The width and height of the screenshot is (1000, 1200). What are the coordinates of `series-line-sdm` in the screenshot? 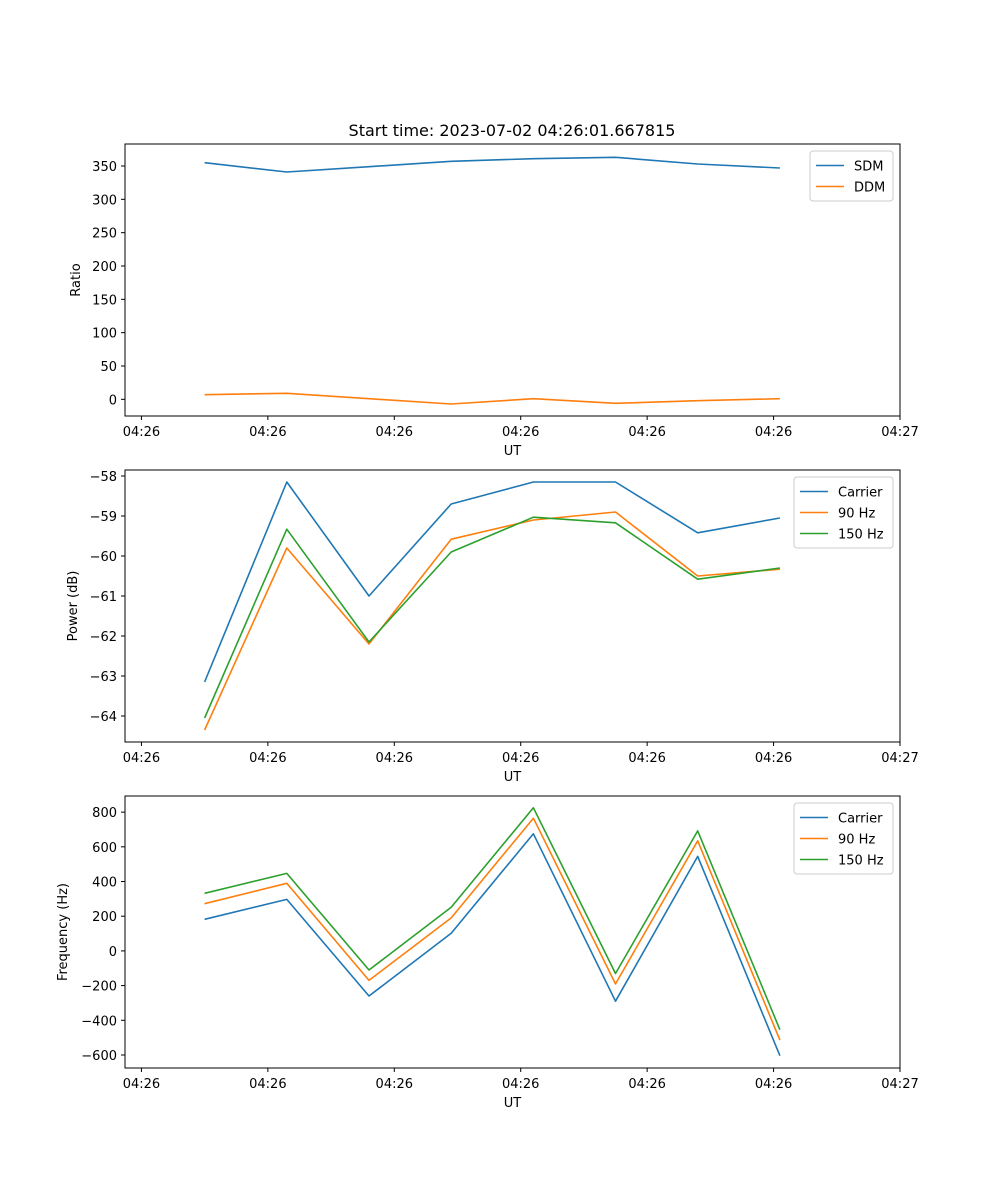 It's located at (492, 164).